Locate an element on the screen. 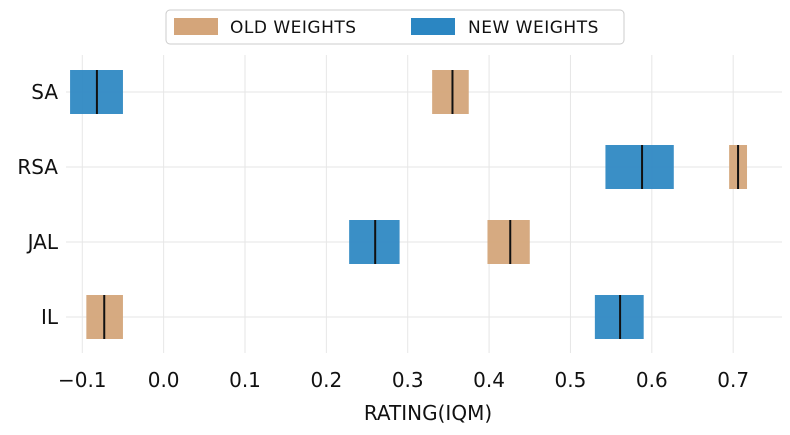  legend: OLD WEIGHTS NEW WEIGHTS is located at coordinates (395, 27).